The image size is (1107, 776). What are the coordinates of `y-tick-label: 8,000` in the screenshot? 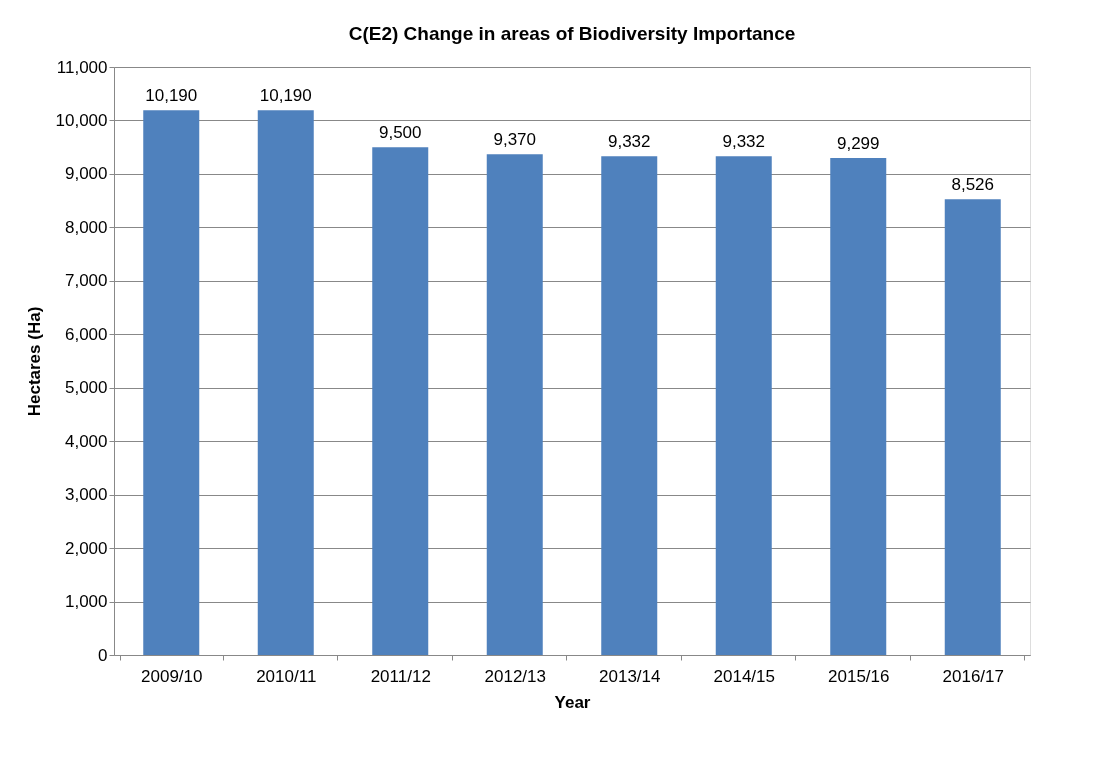 It's located at (86, 227).